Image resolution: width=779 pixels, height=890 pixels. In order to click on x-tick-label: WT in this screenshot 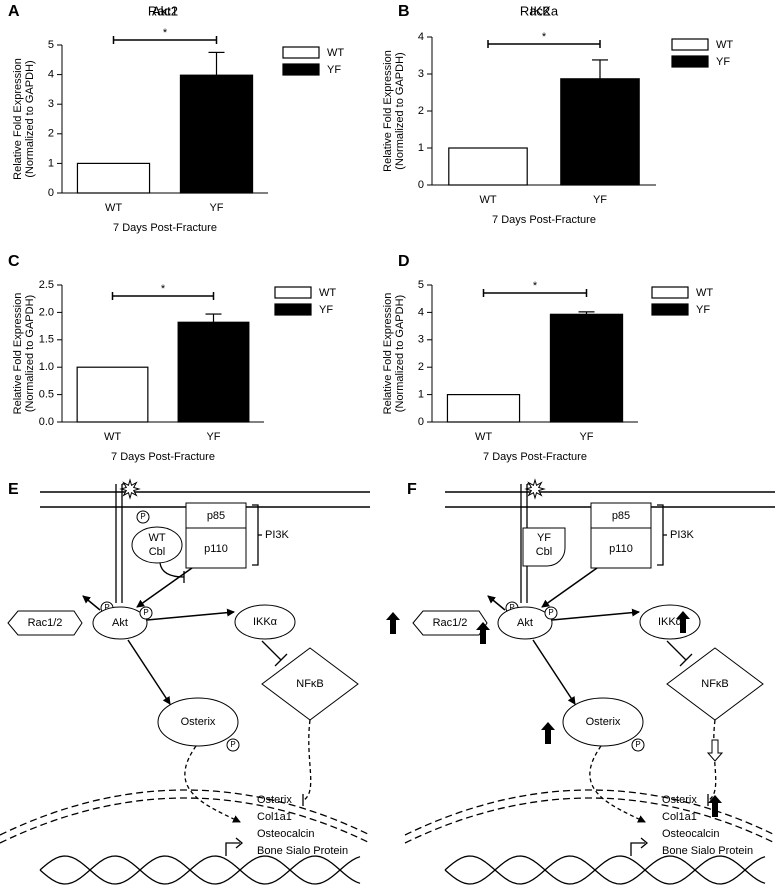, I will do `click(112, 437)`.